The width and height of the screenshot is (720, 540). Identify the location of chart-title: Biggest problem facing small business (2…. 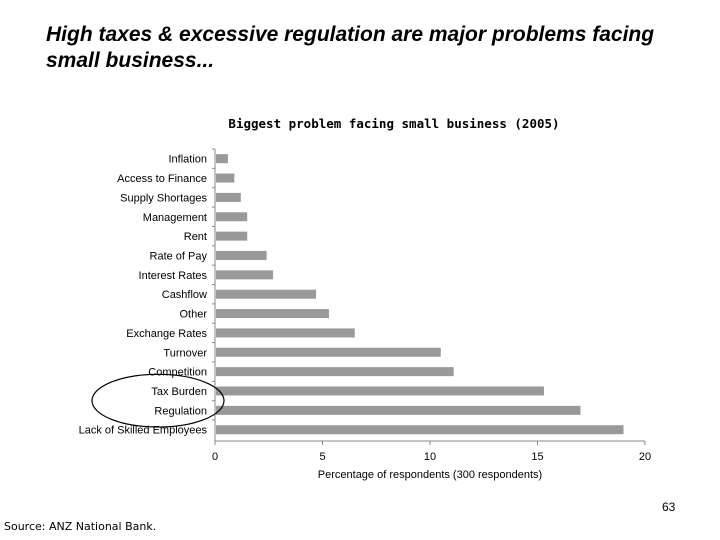
(394, 123).